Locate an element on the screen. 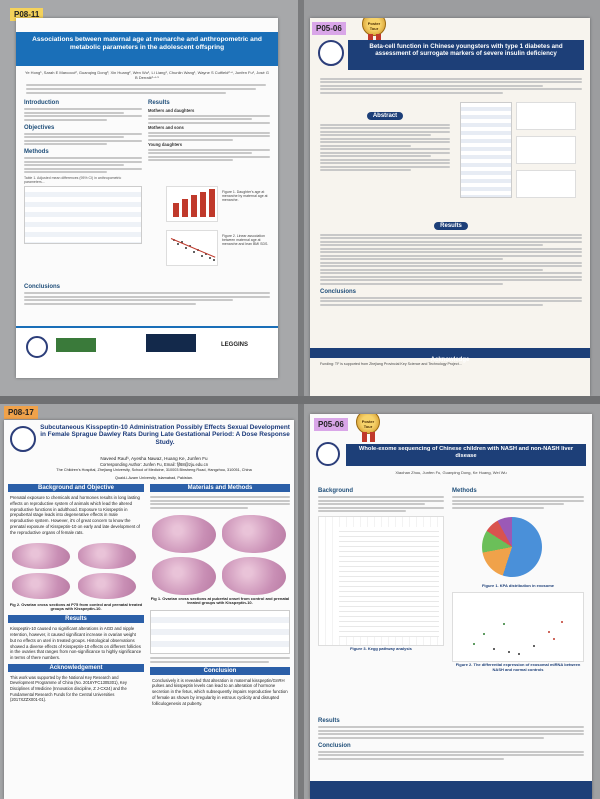  section-heading-abstract: Abstract is located at coordinates (385, 116).